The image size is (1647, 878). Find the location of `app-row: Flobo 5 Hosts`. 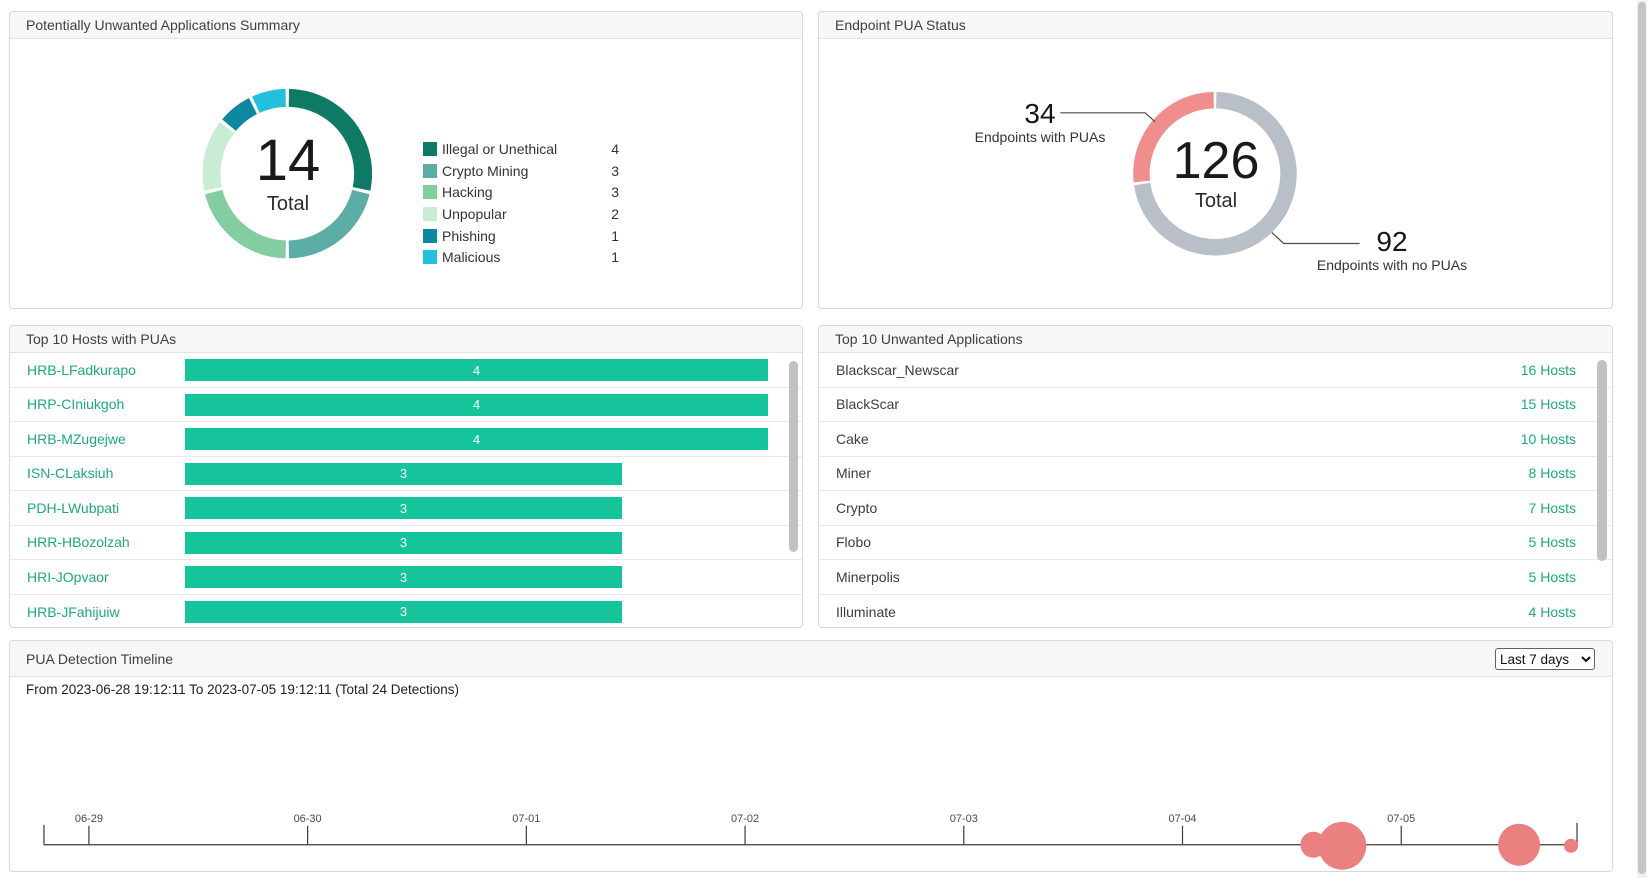

app-row: Flobo 5 Hosts is located at coordinates (1215, 543).